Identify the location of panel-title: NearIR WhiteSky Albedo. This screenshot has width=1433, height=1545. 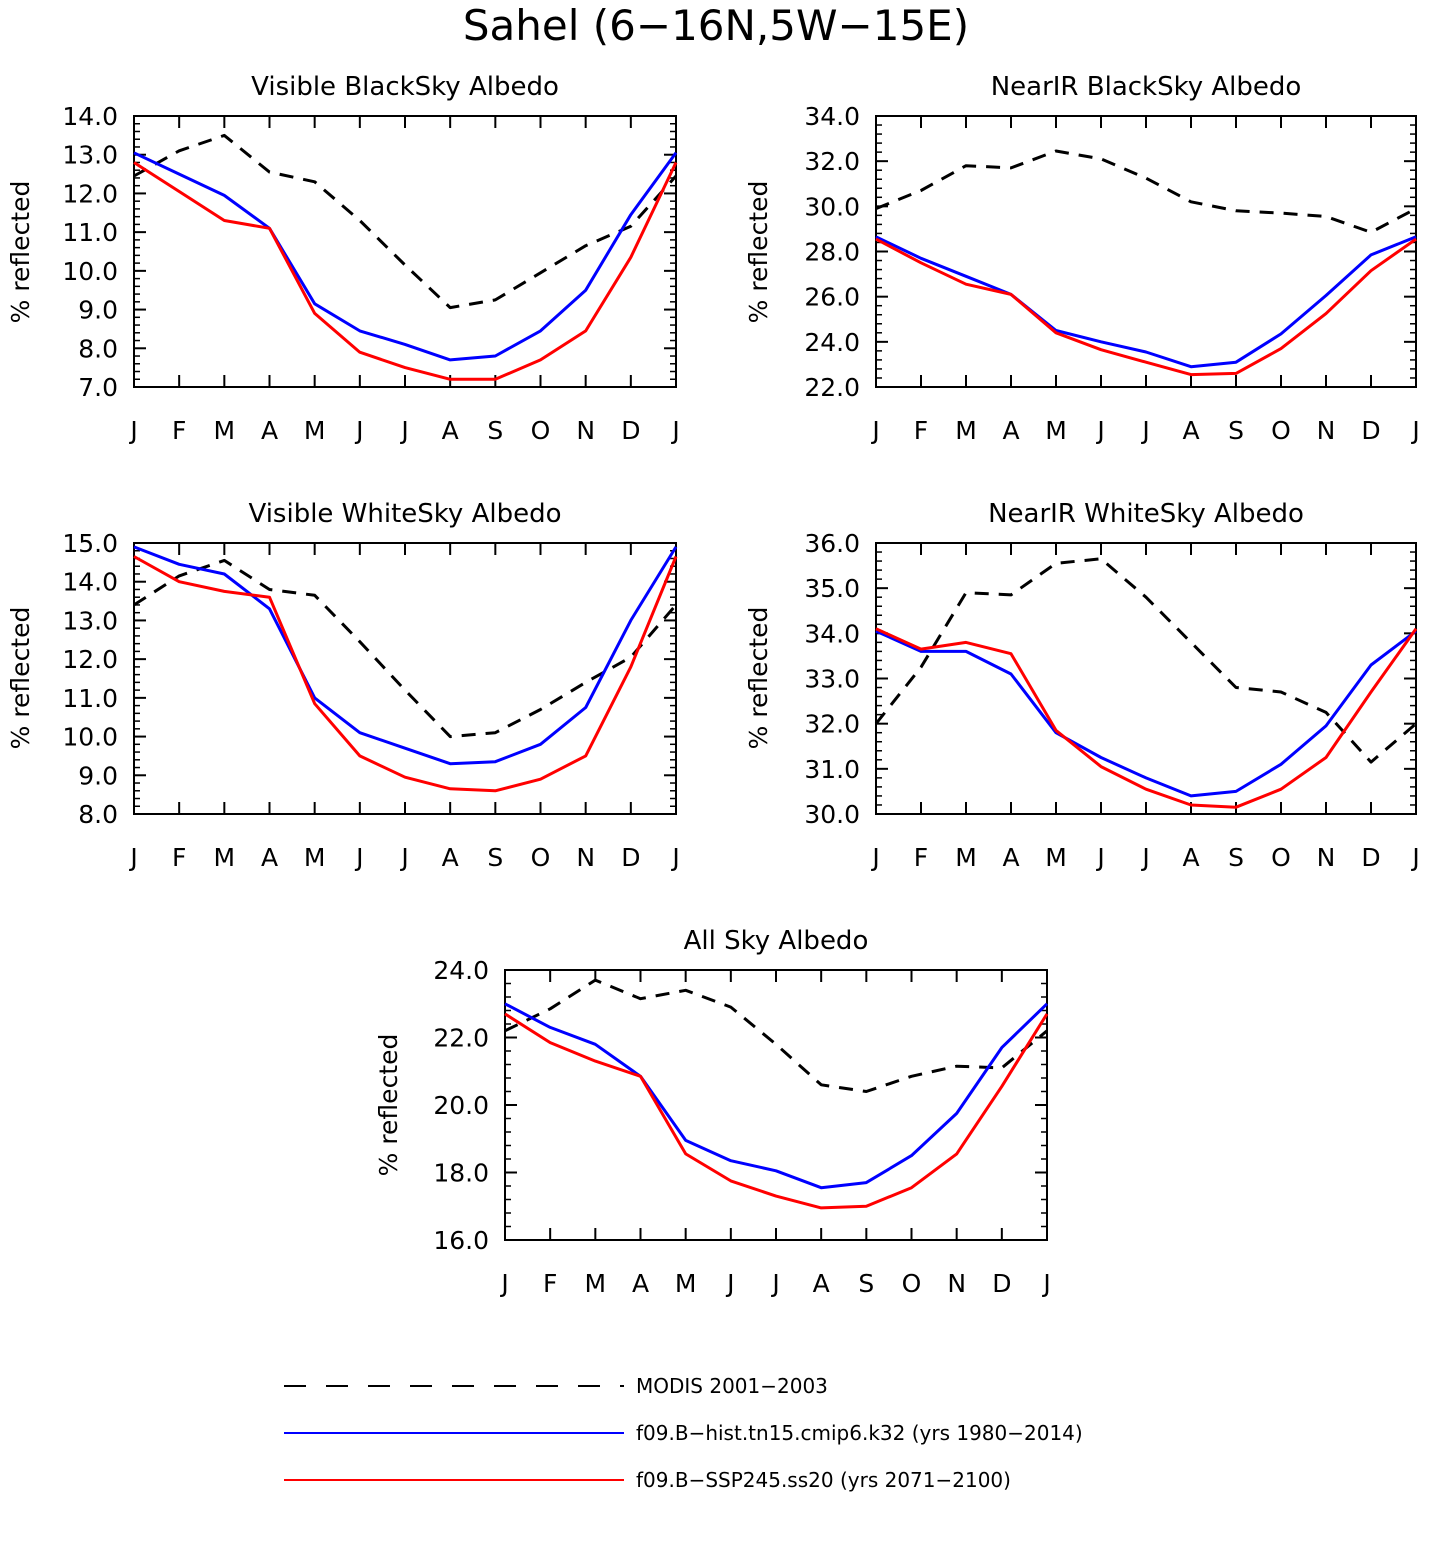
(1146, 514).